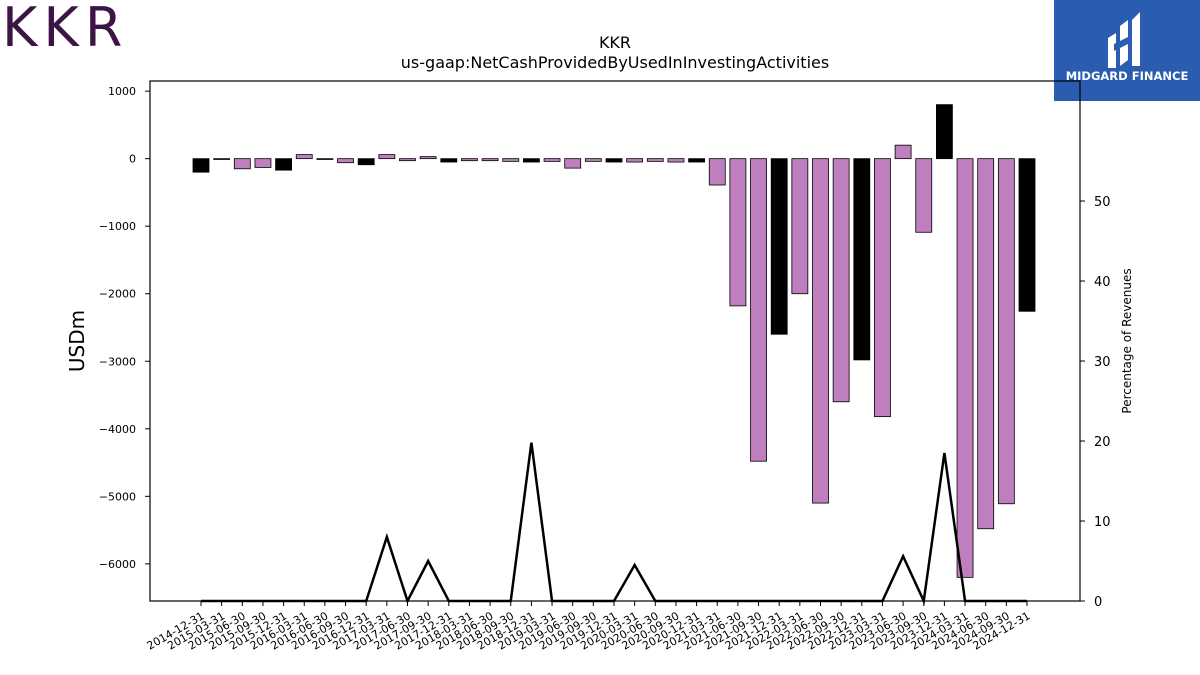  Describe the element at coordinates (117, 226) in the screenshot. I see `y-tick-label: −1000` at that location.